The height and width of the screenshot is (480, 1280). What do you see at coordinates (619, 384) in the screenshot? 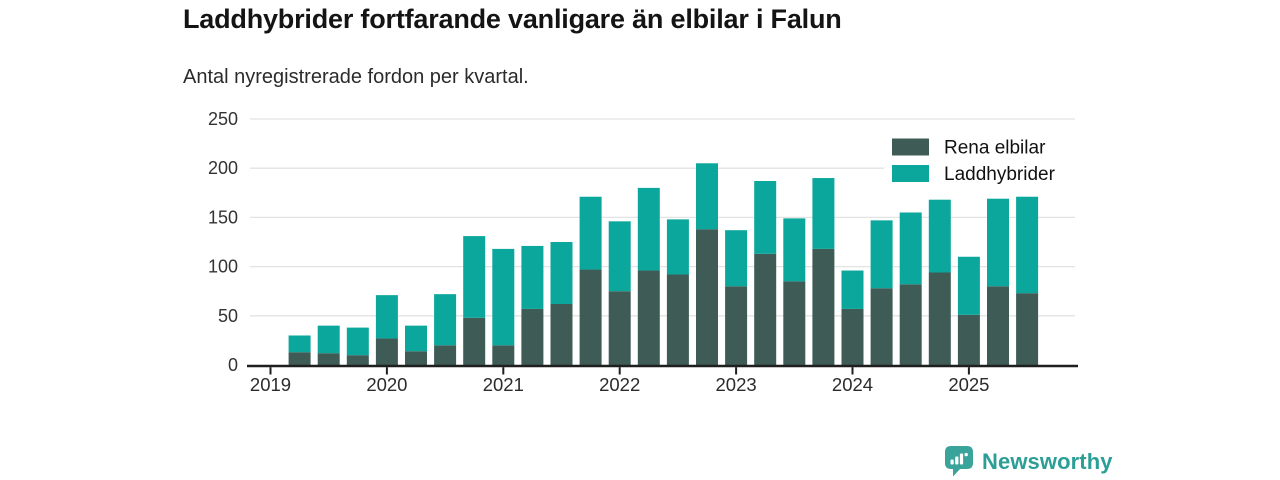
I see `x-tick-label: 2022` at bounding box center [619, 384].